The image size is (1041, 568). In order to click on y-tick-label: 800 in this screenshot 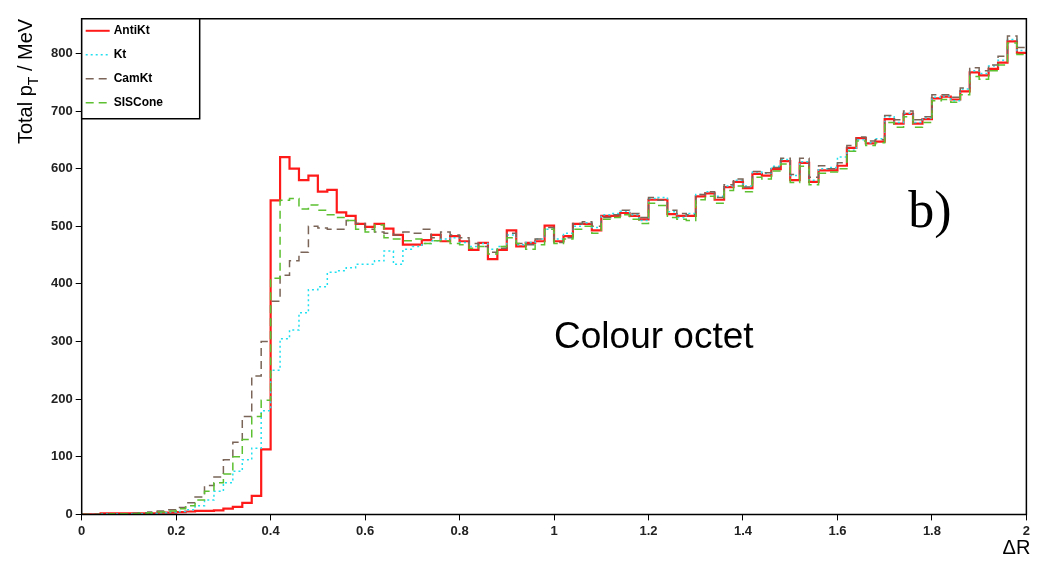, I will do `click(61, 52)`.